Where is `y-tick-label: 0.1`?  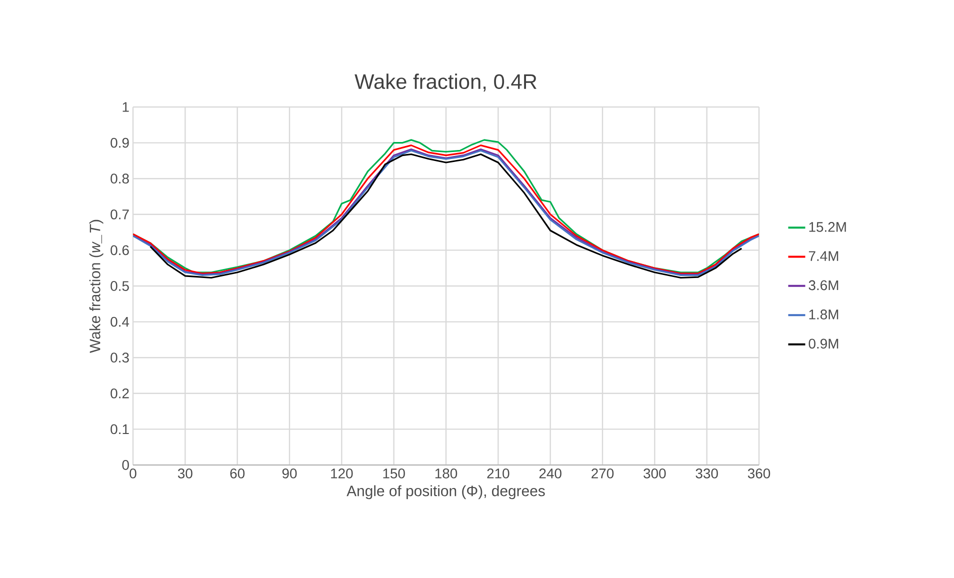 y-tick-label: 0.1 is located at coordinates (119, 429).